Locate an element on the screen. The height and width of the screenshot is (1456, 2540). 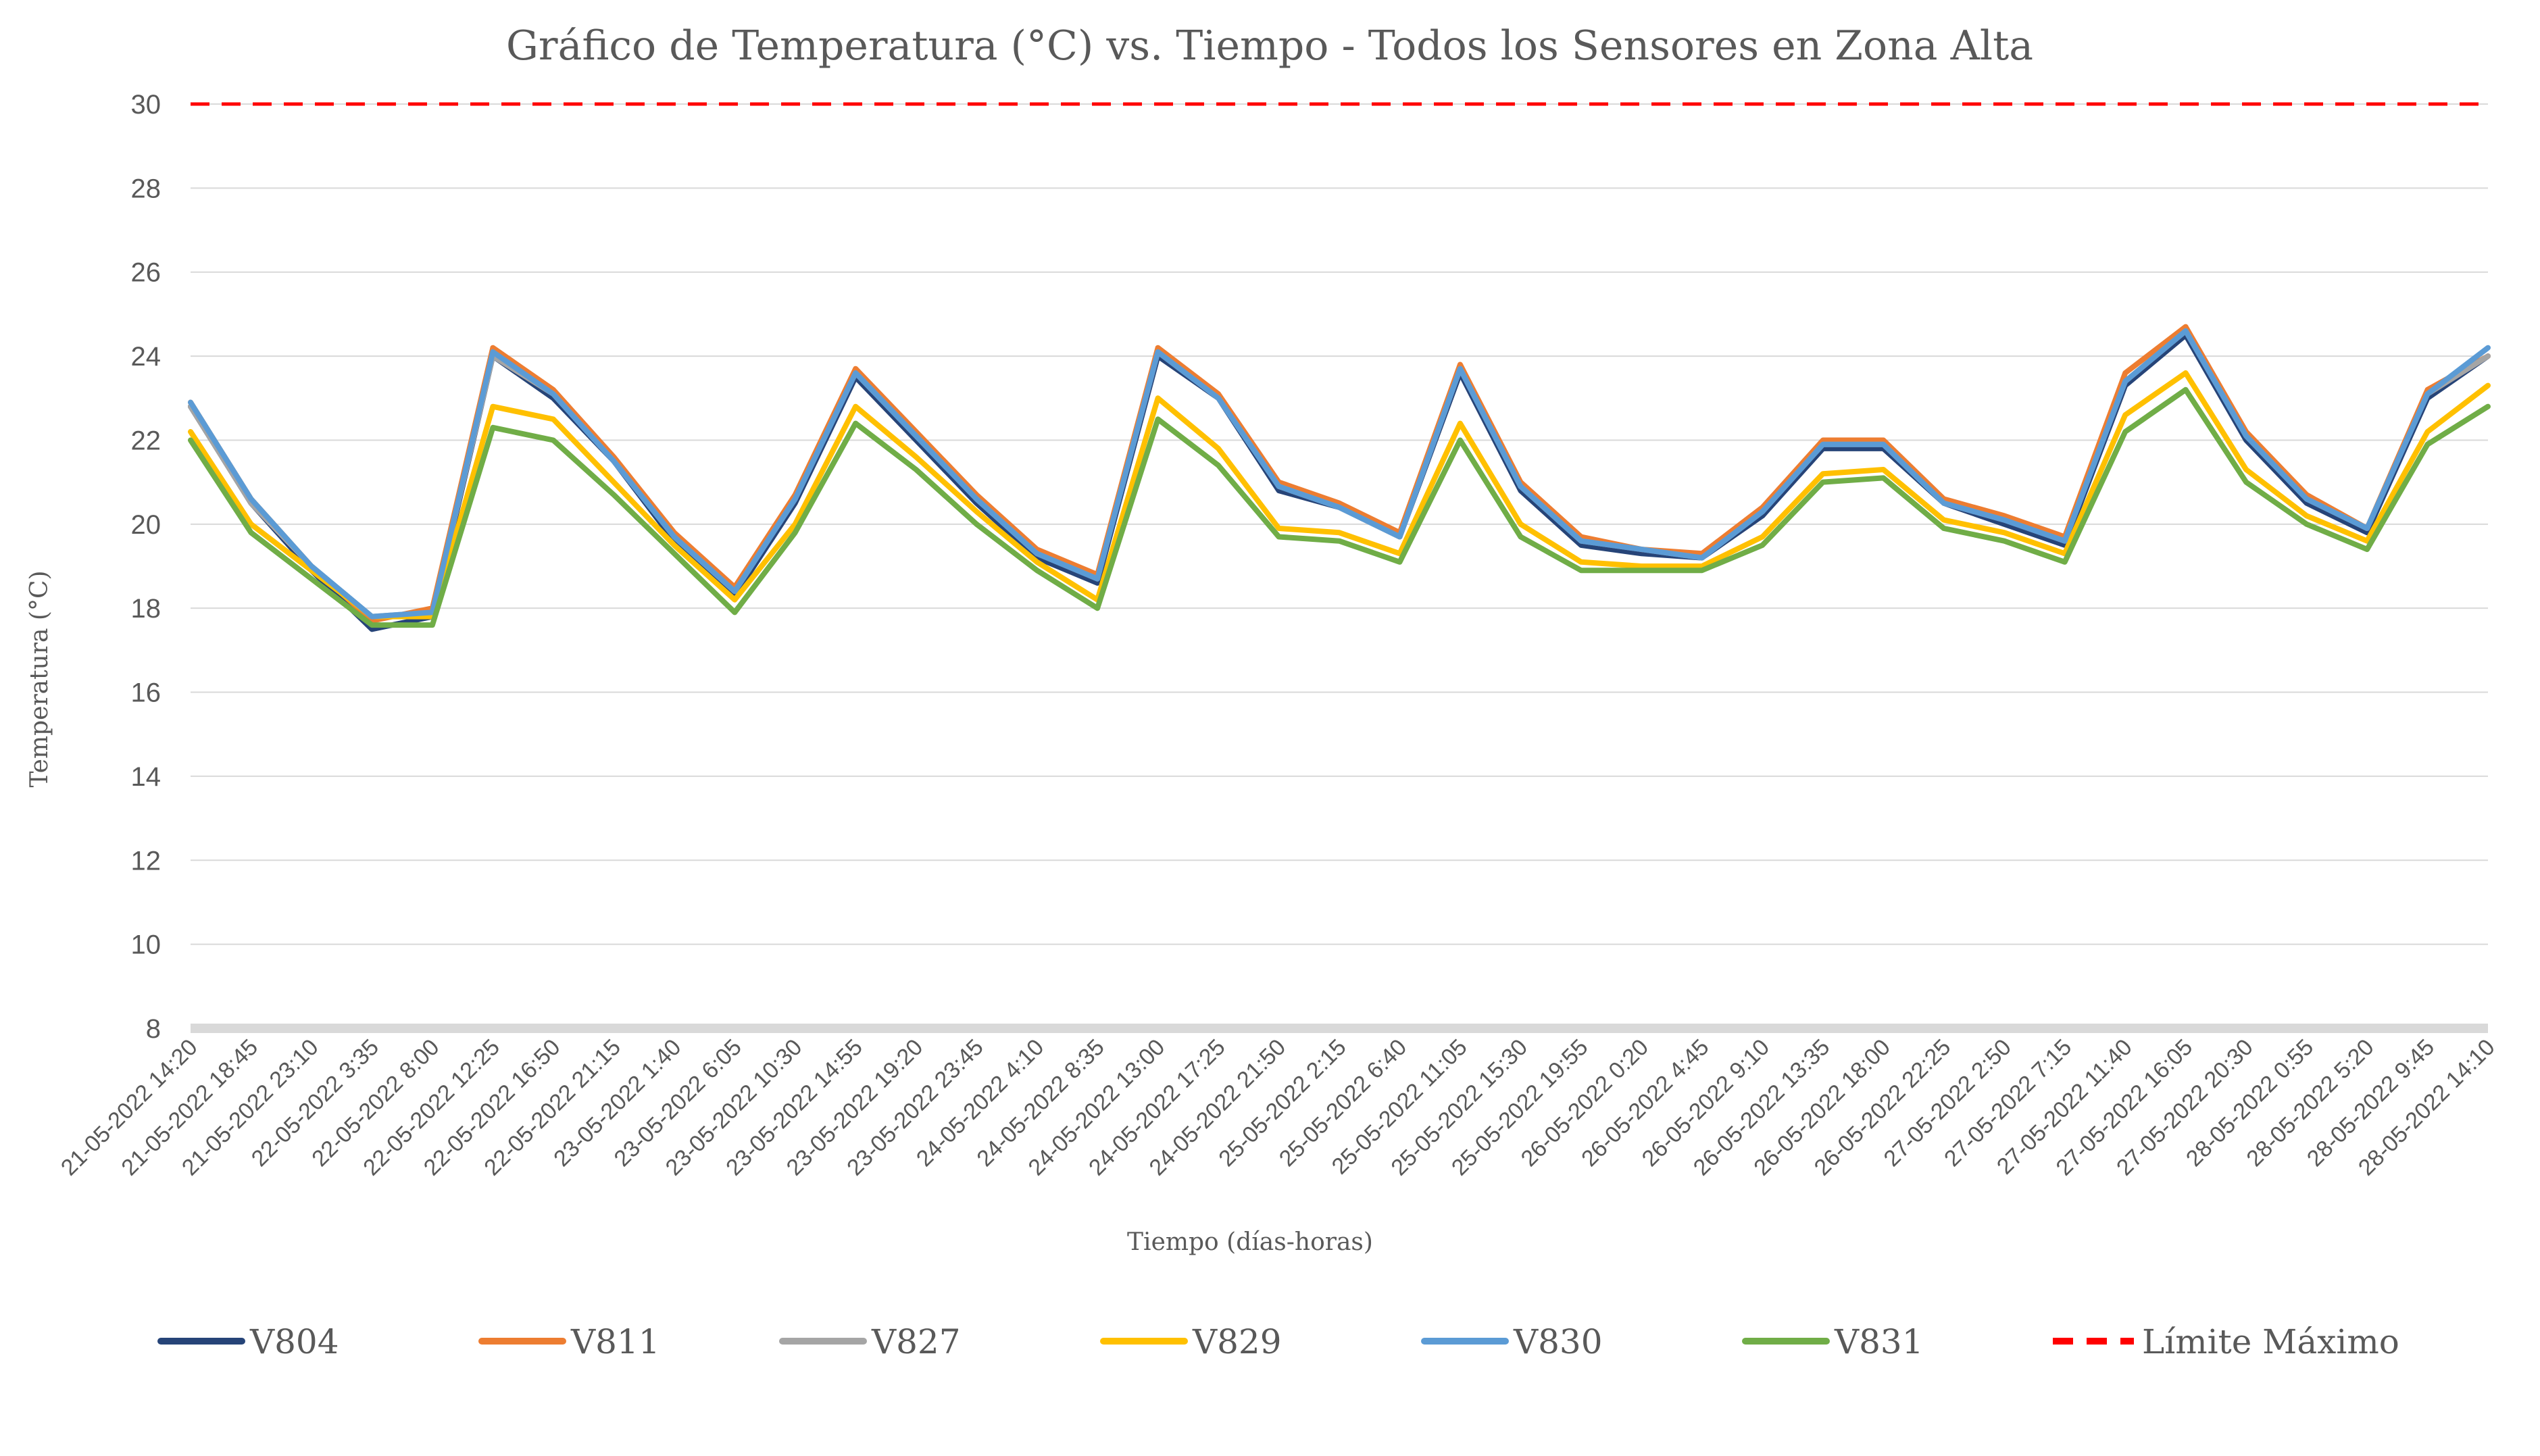
legend-label: V811 is located at coordinates (615, 1341).